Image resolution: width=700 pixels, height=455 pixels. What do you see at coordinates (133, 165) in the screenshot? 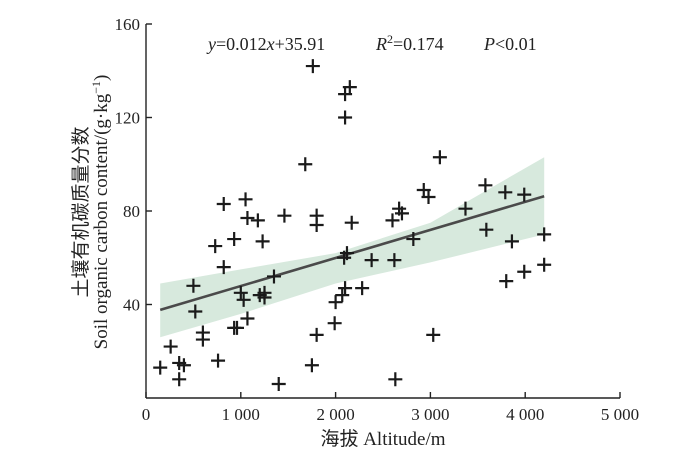
I see `y-ticks: 40 80 120 160` at bounding box center [133, 165].